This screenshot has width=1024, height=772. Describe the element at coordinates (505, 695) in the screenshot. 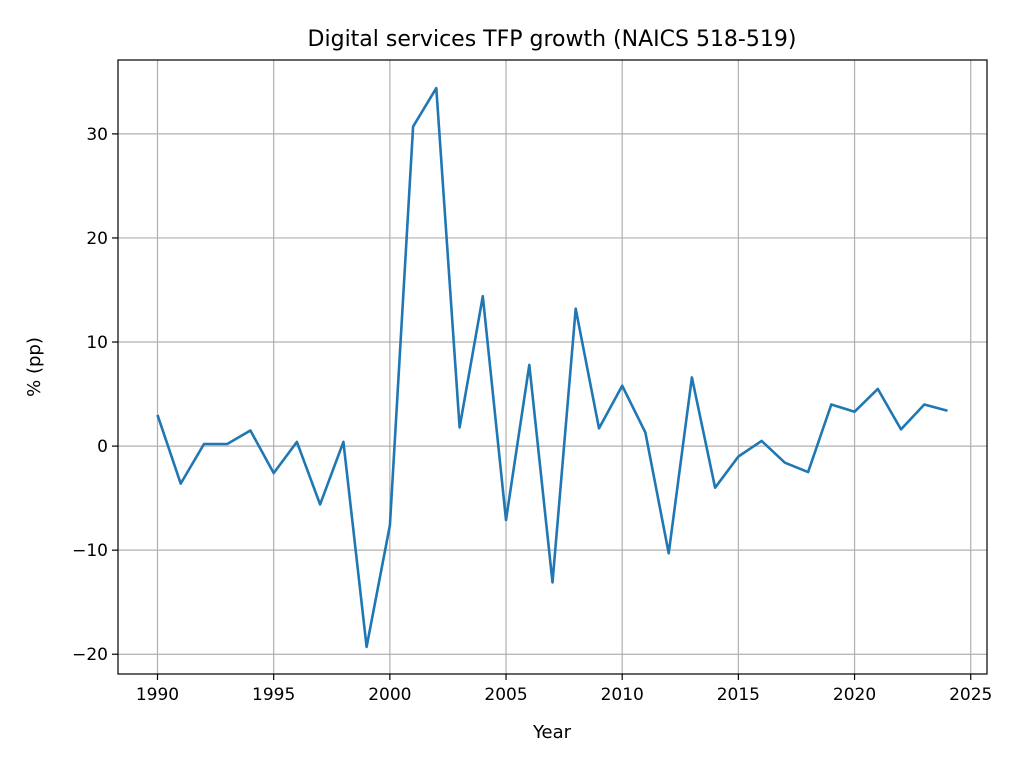

I see `x-tick-label: 2005` at that location.